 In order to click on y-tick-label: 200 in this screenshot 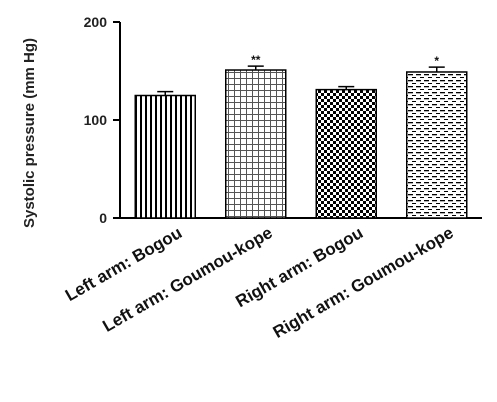, I will do `click(96, 22)`.